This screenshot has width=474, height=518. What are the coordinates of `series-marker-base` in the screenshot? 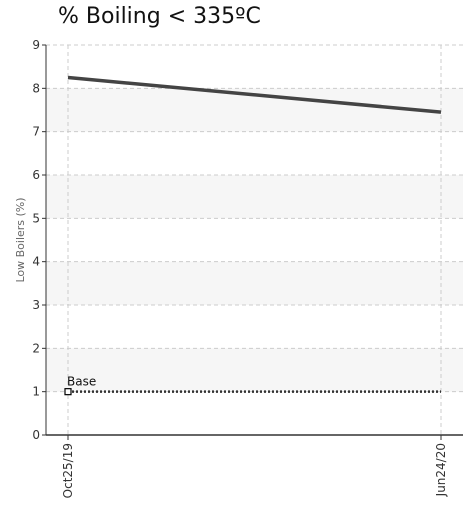 It's located at (68, 392).